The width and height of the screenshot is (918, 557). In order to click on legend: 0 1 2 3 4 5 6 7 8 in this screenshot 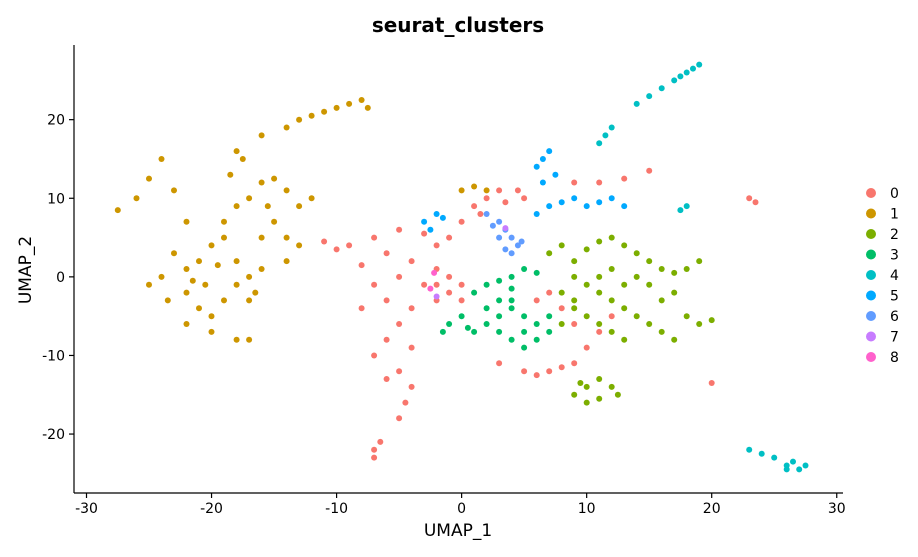, I will do `click(882, 276)`.